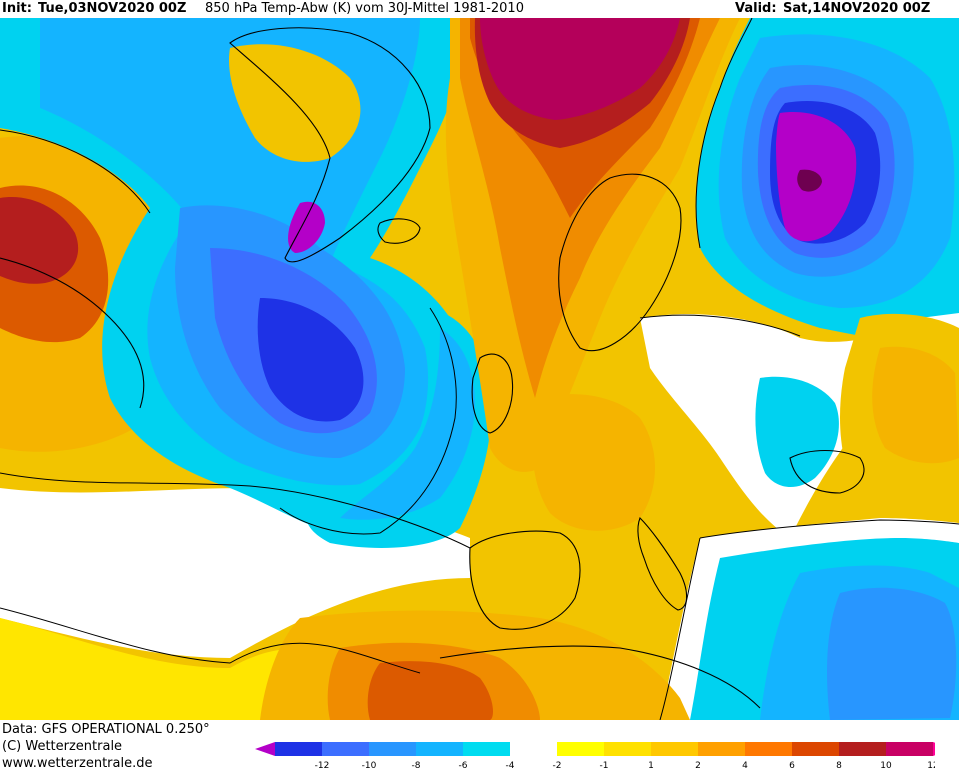 This screenshot has height=782, width=964. I want to click on legend-tick-label: -2, so click(557, 766).